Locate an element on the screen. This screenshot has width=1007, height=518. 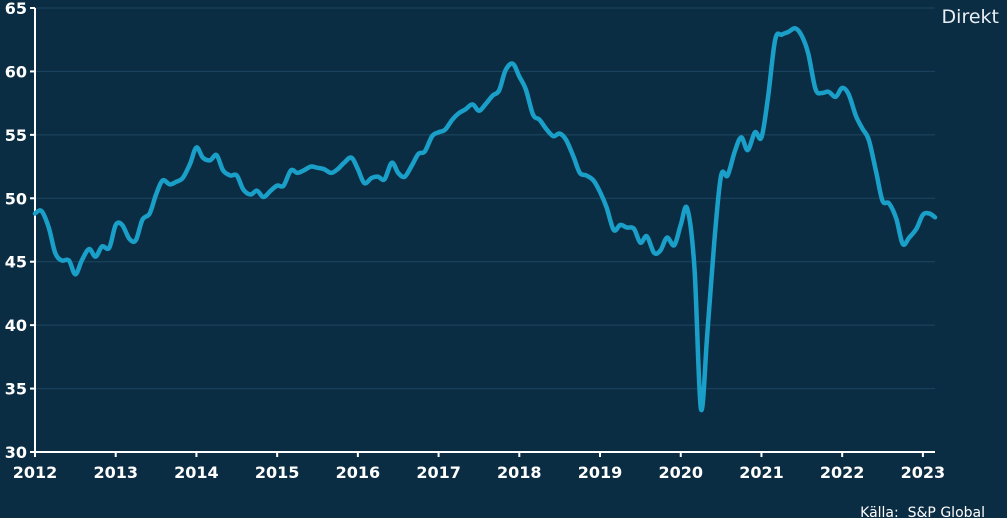
y-tick-label-50: 50 is located at coordinates (16, 198).